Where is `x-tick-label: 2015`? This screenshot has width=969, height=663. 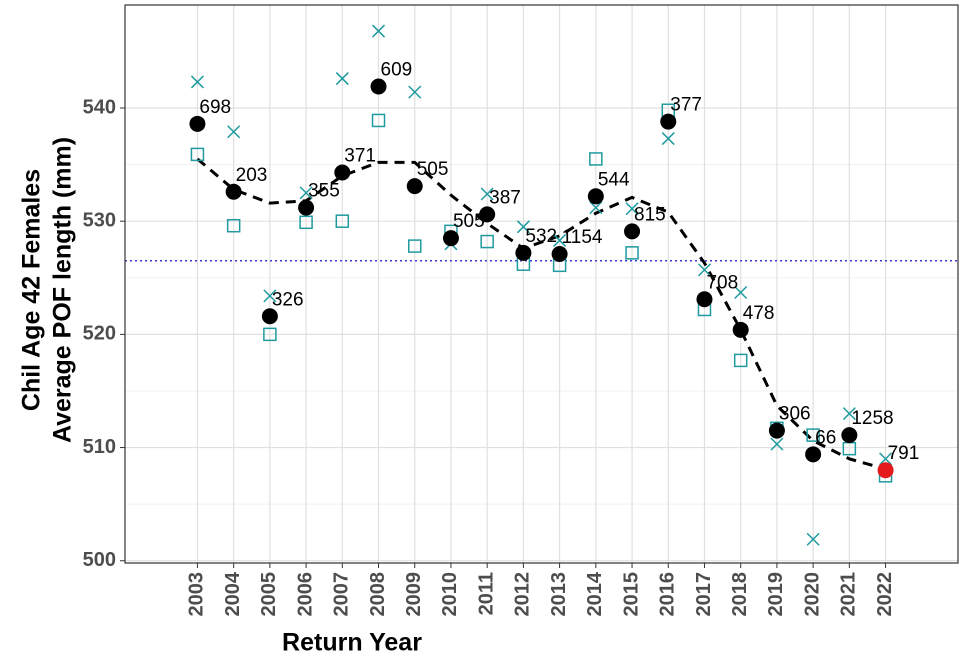 x-tick-label: 2015 is located at coordinates (631, 594).